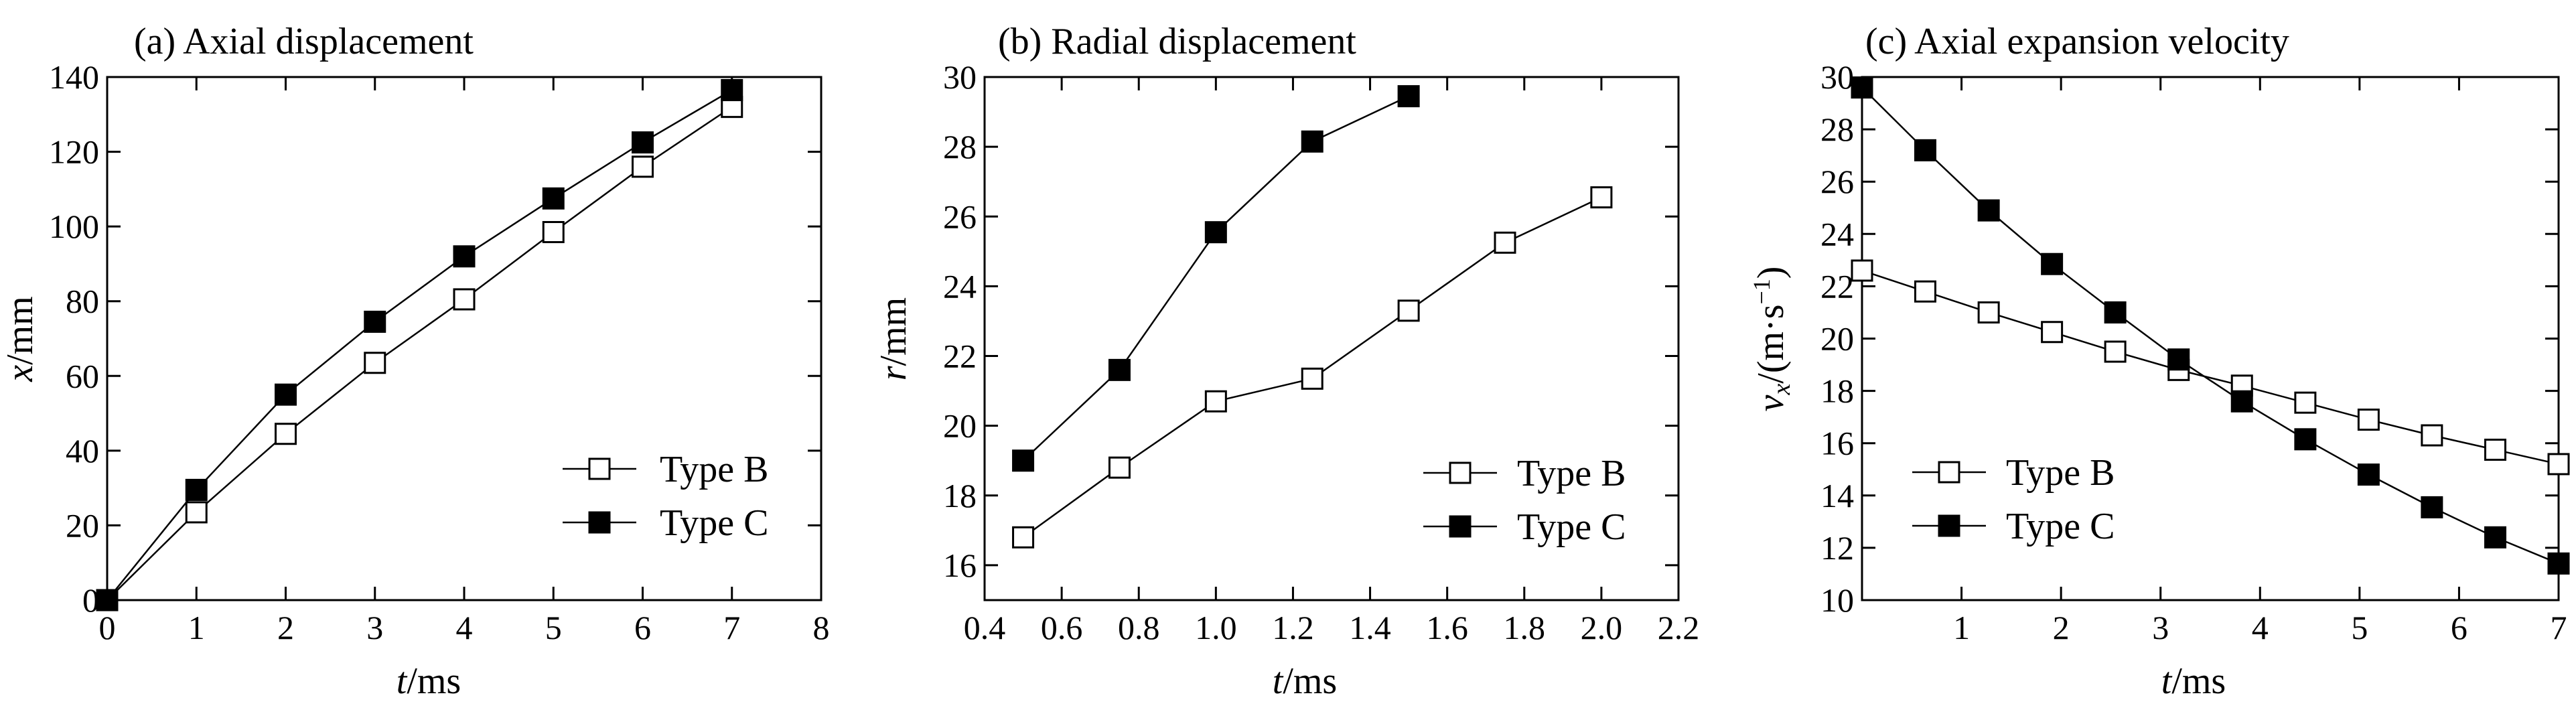  Describe the element at coordinates (1761, 292) in the screenshot. I see `y-axis-superscript: −1` at that location.